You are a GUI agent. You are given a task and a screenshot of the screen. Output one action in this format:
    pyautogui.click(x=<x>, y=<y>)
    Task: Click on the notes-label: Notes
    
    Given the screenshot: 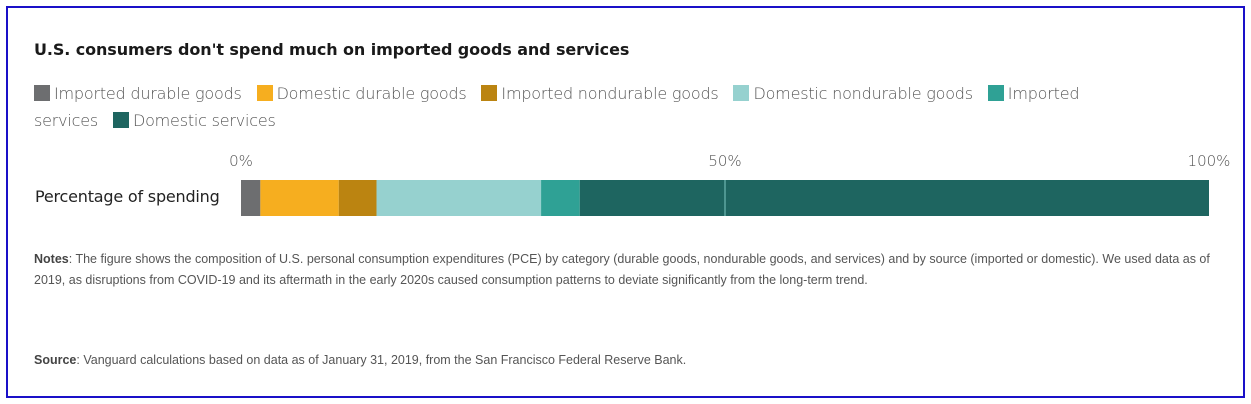 What is the action you would take?
    pyautogui.click(x=51, y=259)
    